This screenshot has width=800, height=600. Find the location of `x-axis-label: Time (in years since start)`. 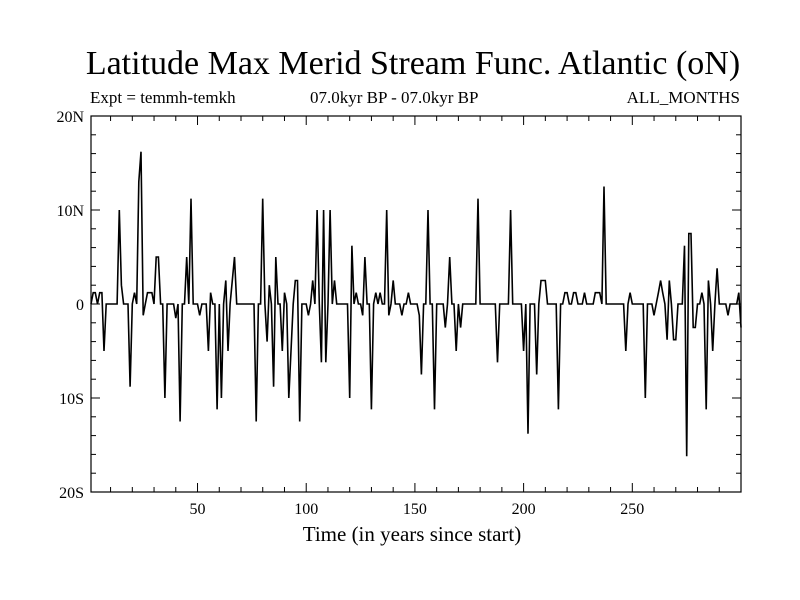

x-axis-label: Time (in years since start) is located at coordinates (412, 534).